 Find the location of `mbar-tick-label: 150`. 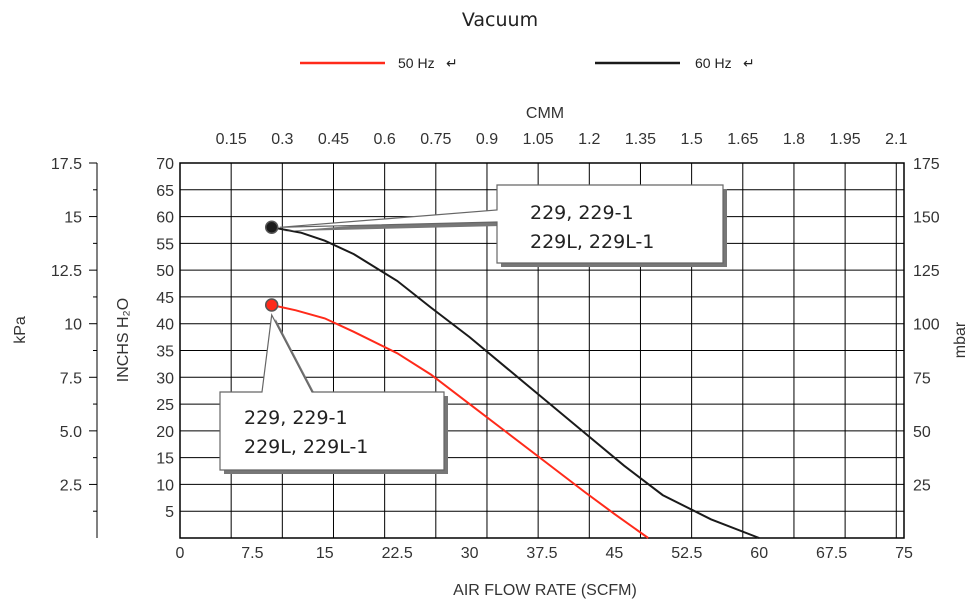

mbar-tick-label: 150 is located at coordinates (926, 218).